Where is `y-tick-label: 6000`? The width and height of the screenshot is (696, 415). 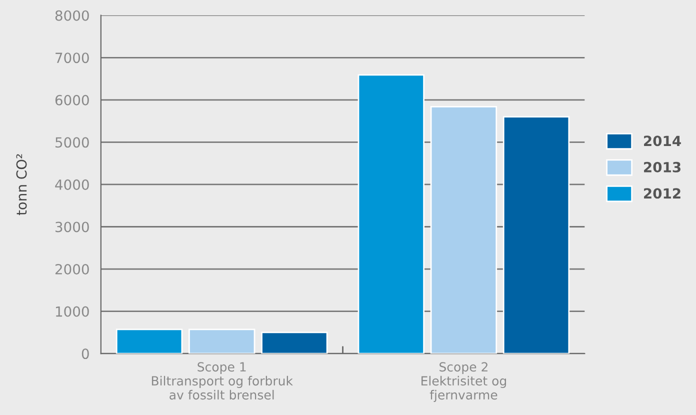
y-tick-label: 6000 is located at coordinates (72, 100).